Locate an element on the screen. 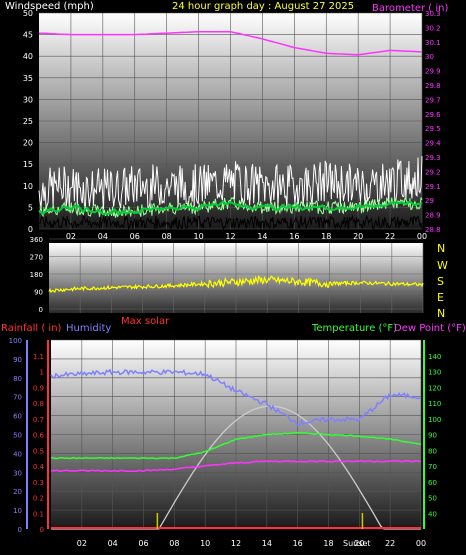 The image size is (466, 555). rain-tick-label: 1.1 is located at coordinates (38, 357).